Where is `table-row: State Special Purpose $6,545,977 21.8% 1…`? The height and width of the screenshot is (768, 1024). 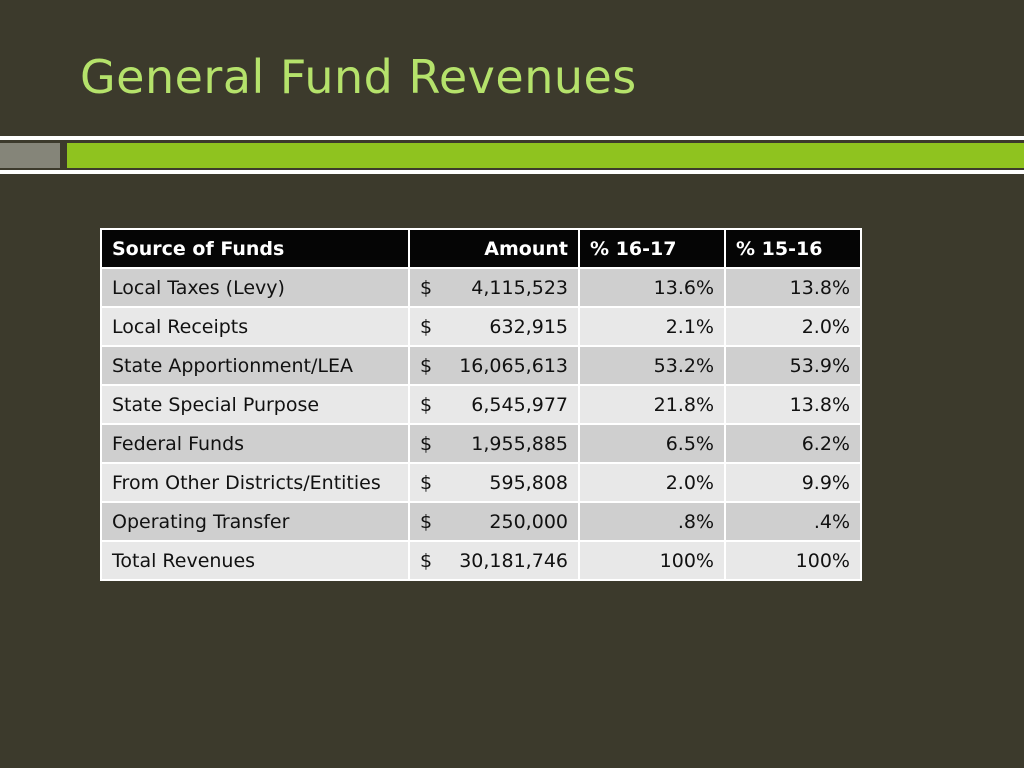
table-row: State Special Purpose $6,545,977 21.8% 1… is located at coordinates (481, 404).